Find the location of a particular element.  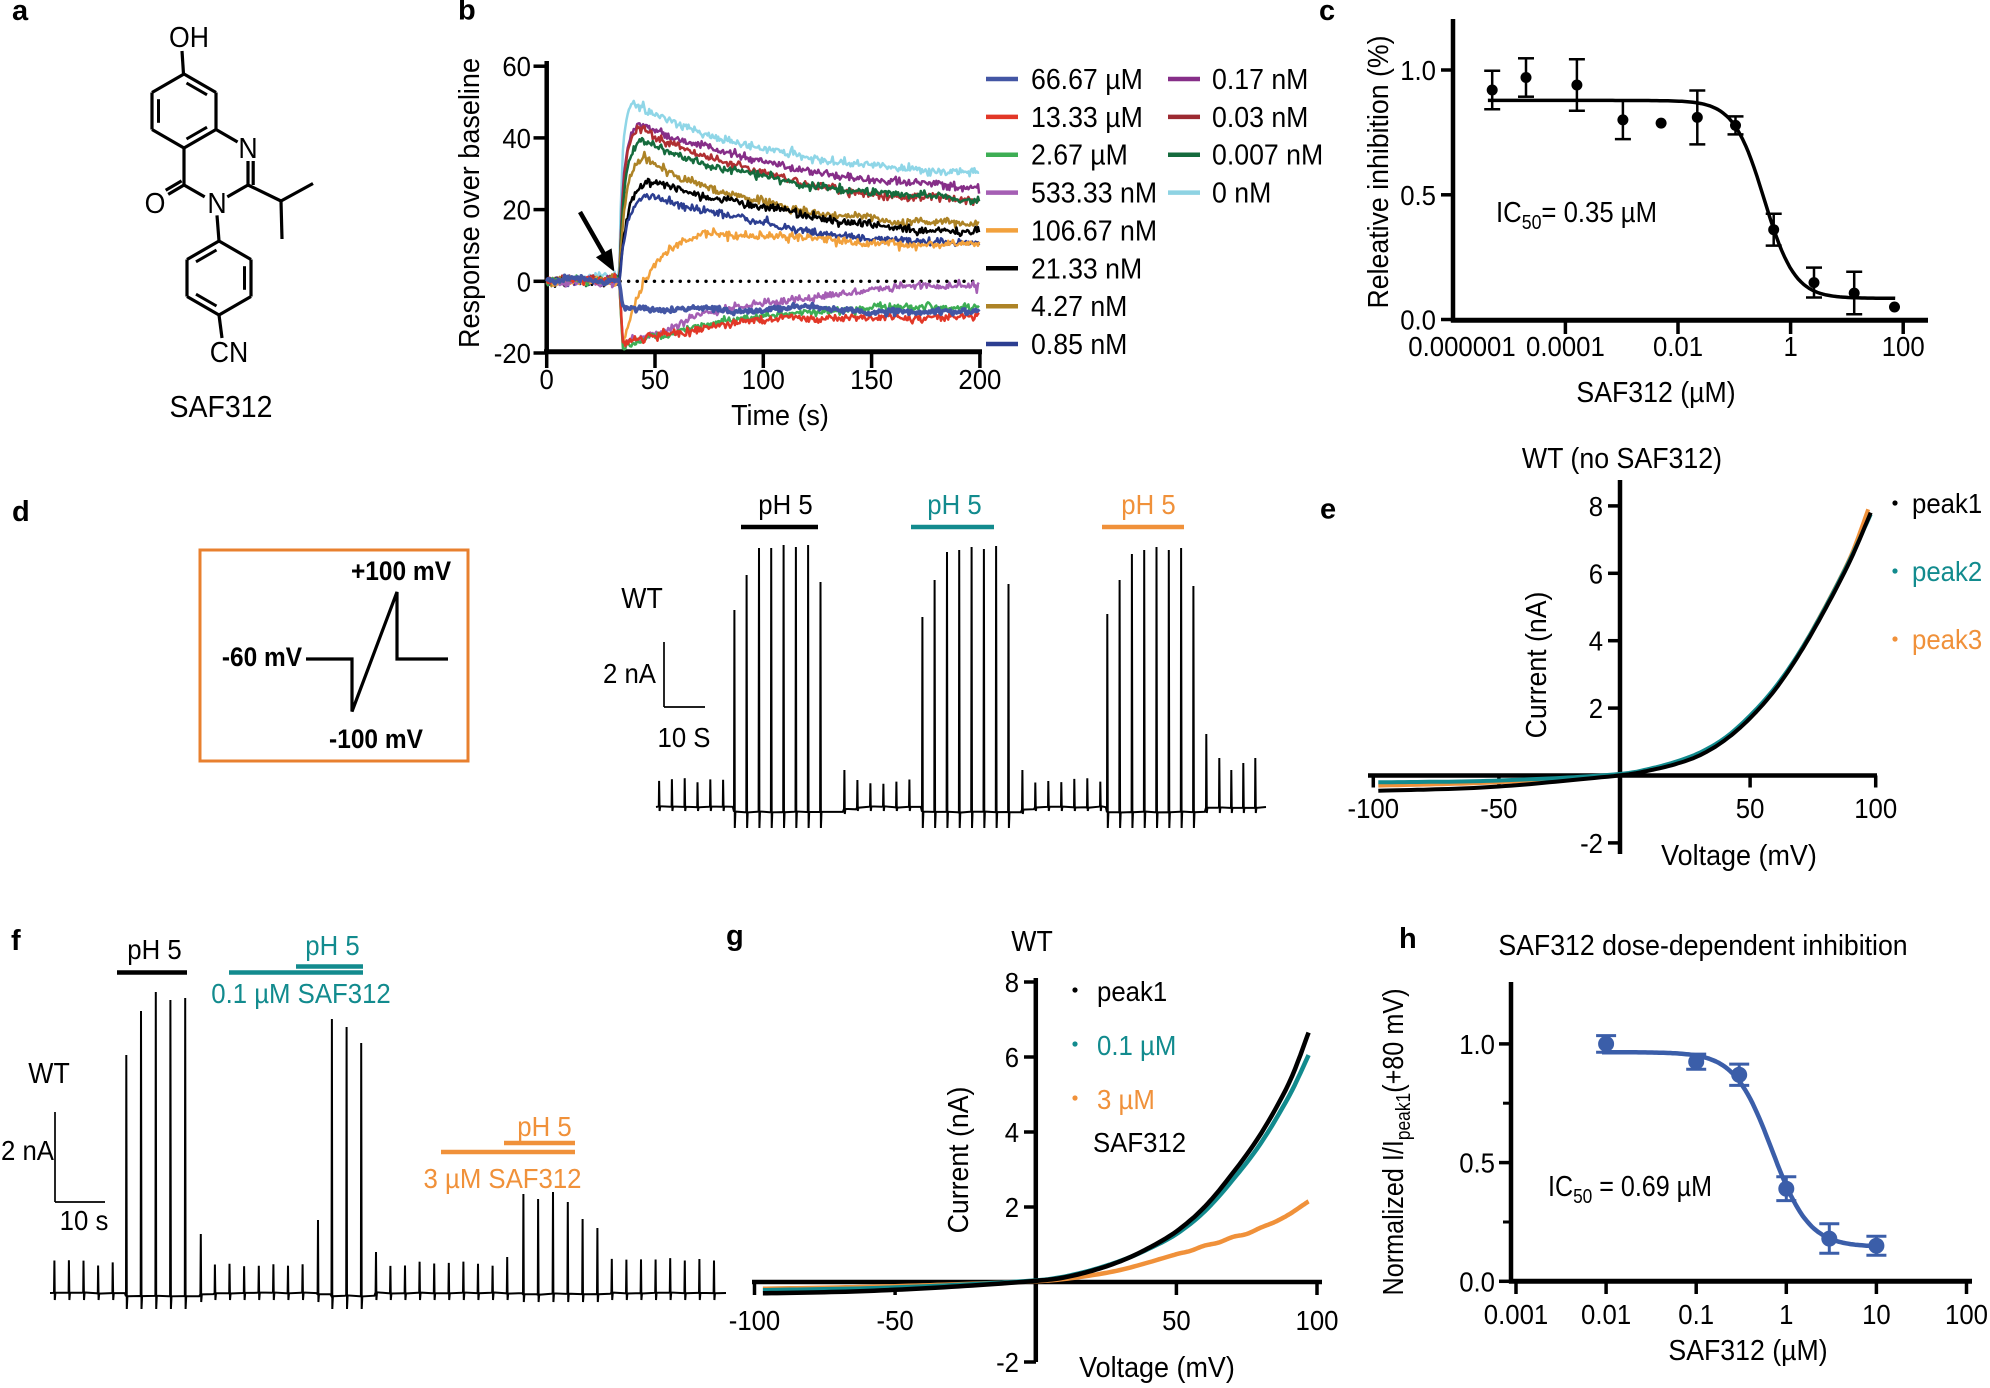

svg-text: CN is located at coordinates (229, 353).